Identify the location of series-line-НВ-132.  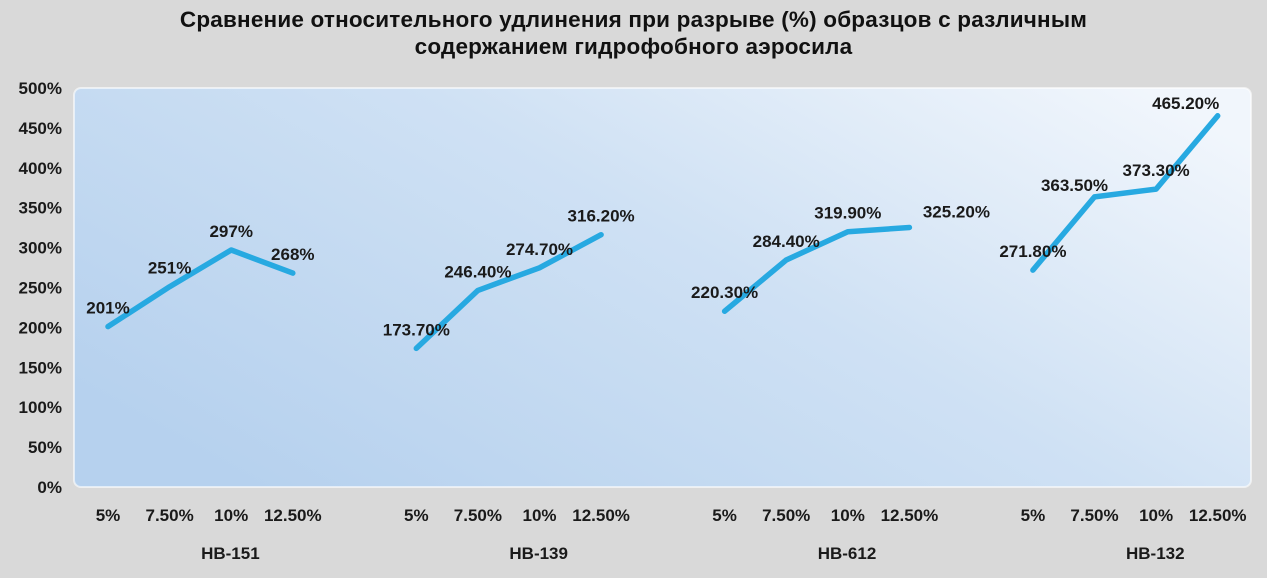
(1125, 193).